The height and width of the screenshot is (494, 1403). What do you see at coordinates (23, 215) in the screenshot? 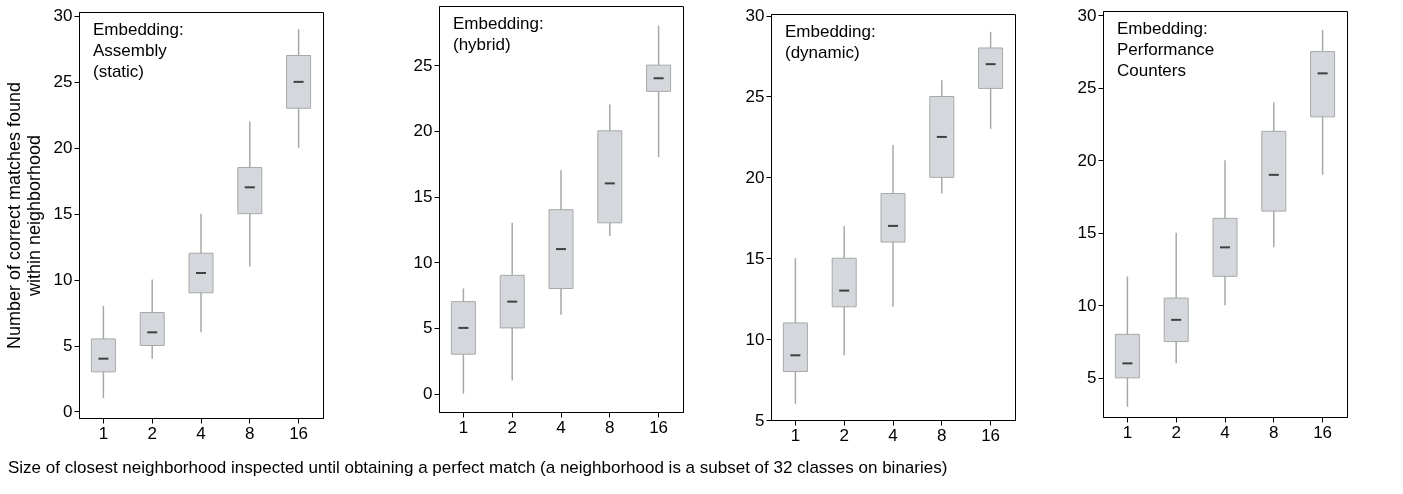
I see `y-axis-title: Number of correct matches found within neighborhood` at bounding box center [23, 215].